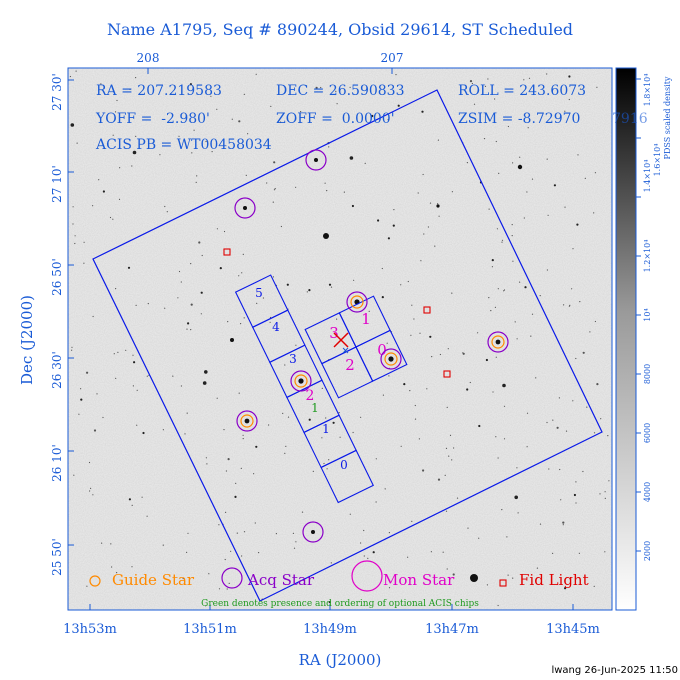 The height and width of the screenshot is (680, 680). Describe the element at coordinates (281, 580) in the screenshot. I see `legend-acq-label: Acq Star` at that location.